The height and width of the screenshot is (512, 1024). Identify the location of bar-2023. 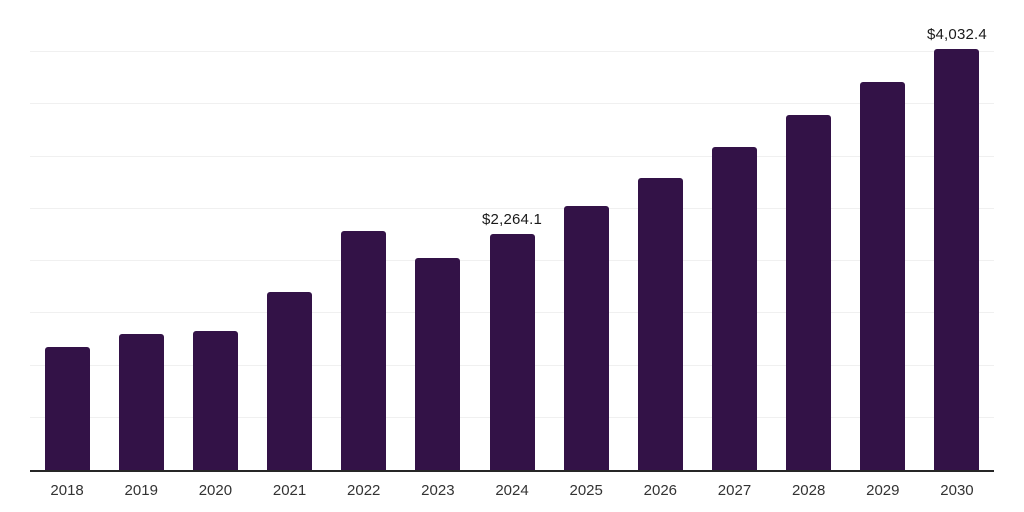
(438, 363).